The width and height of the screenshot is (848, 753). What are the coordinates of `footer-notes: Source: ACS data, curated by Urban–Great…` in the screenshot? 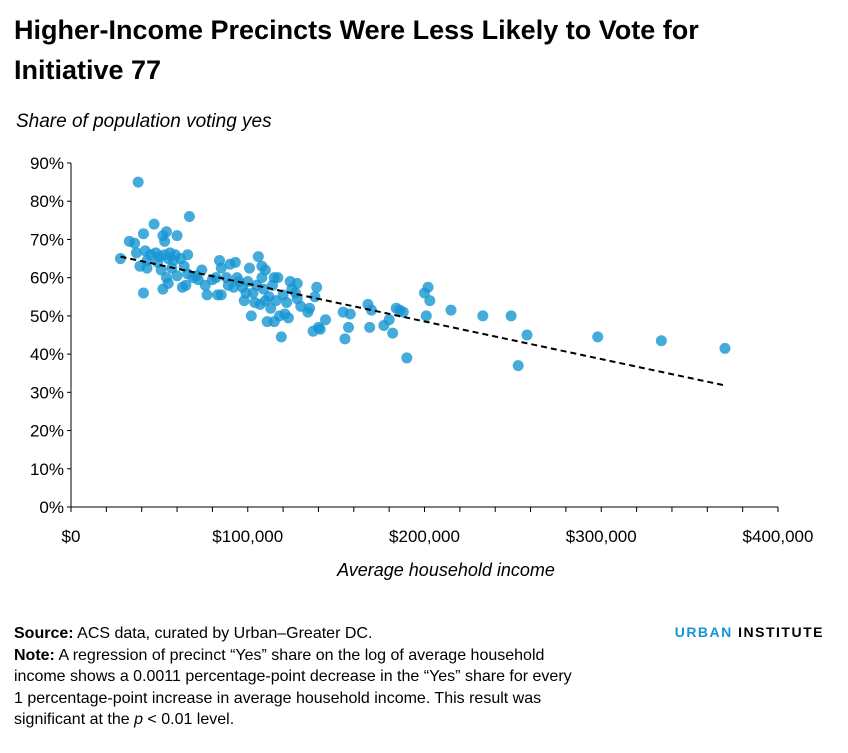 It's located at (294, 677).